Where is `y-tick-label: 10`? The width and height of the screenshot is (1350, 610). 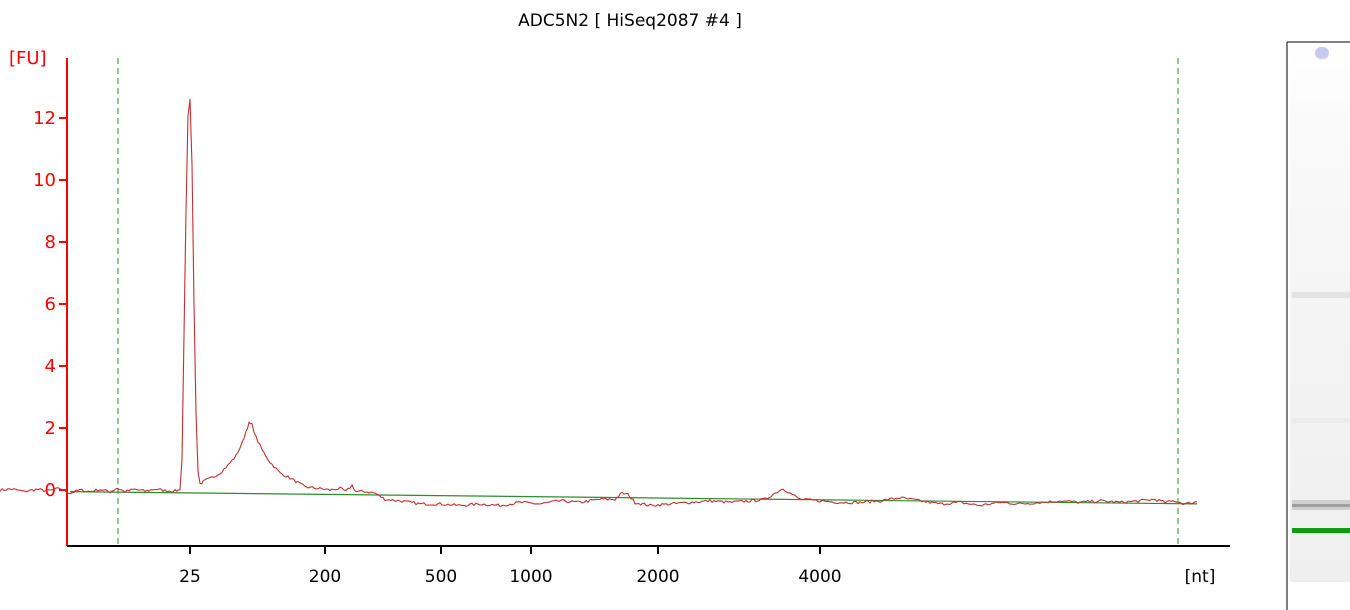 y-tick-label: 10 is located at coordinates (44, 180).